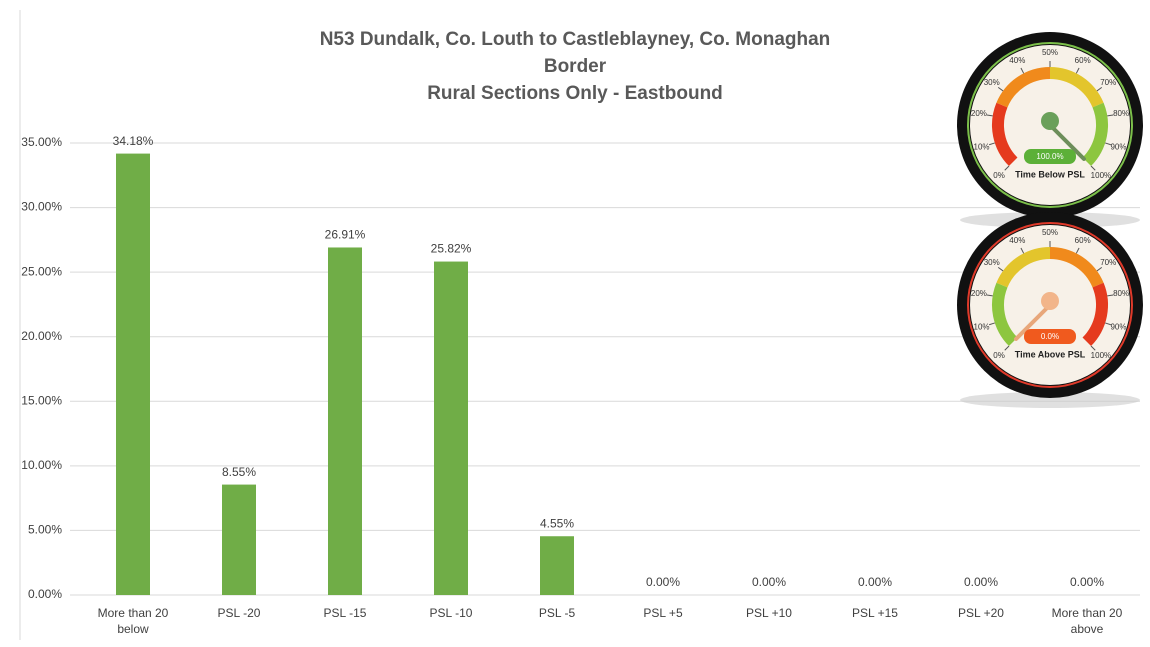  Describe the element at coordinates (981, 613) in the screenshot. I see `x-tick-label: PSL +20` at that location.